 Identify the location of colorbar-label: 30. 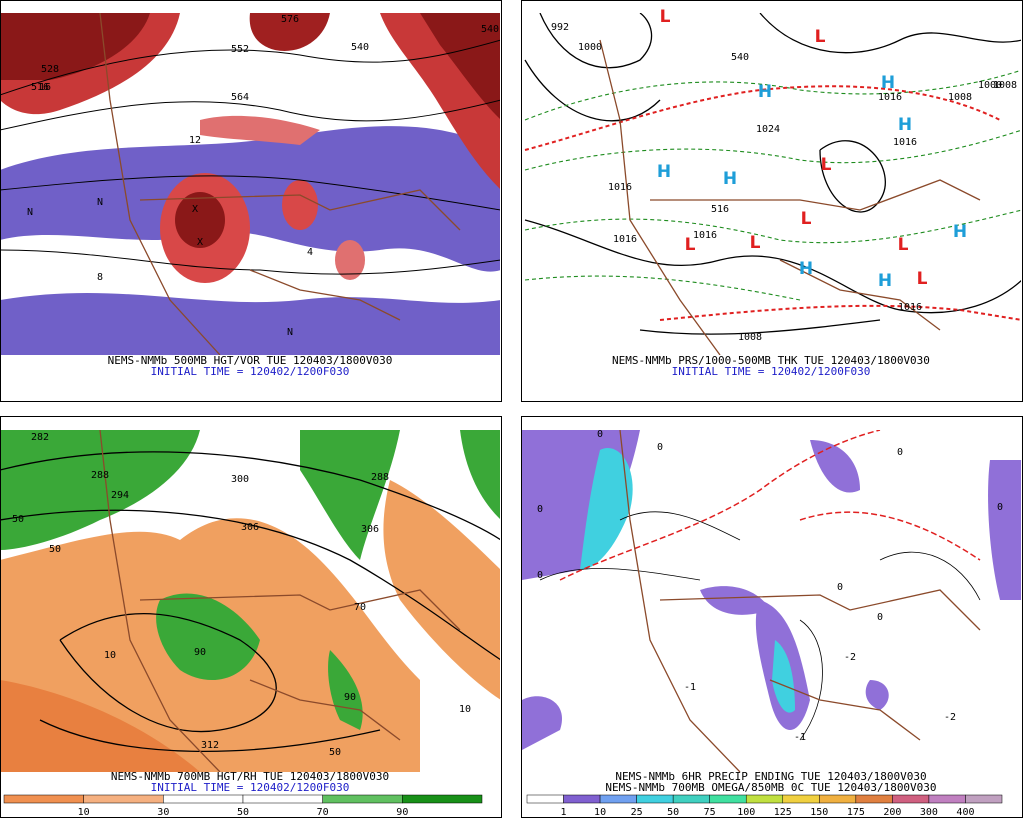
(163, 812).